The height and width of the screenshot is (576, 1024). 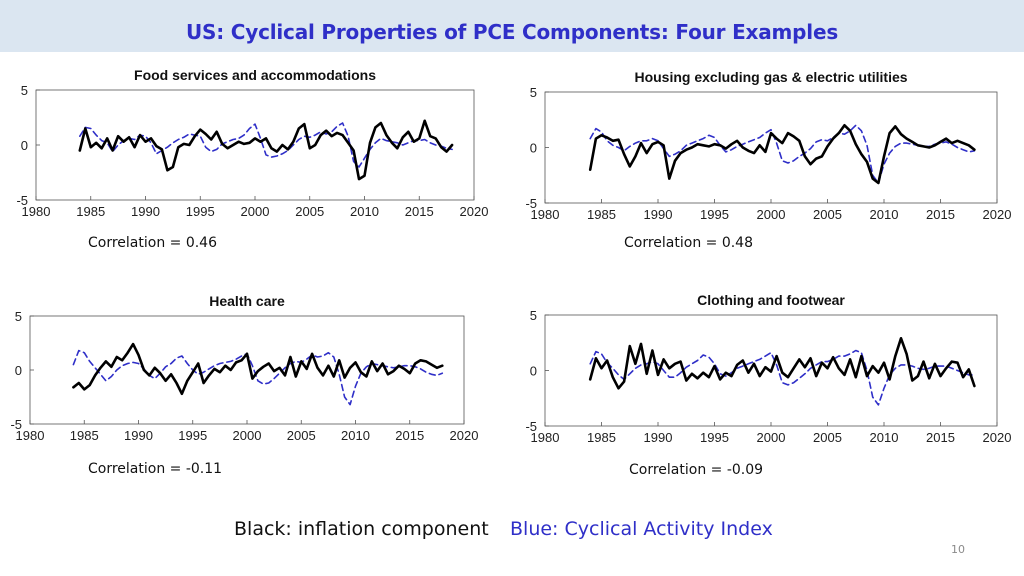 What do you see at coordinates (689, 243) in the screenshot?
I see `correlation-label-housing: Correlation = 0.48` at bounding box center [689, 243].